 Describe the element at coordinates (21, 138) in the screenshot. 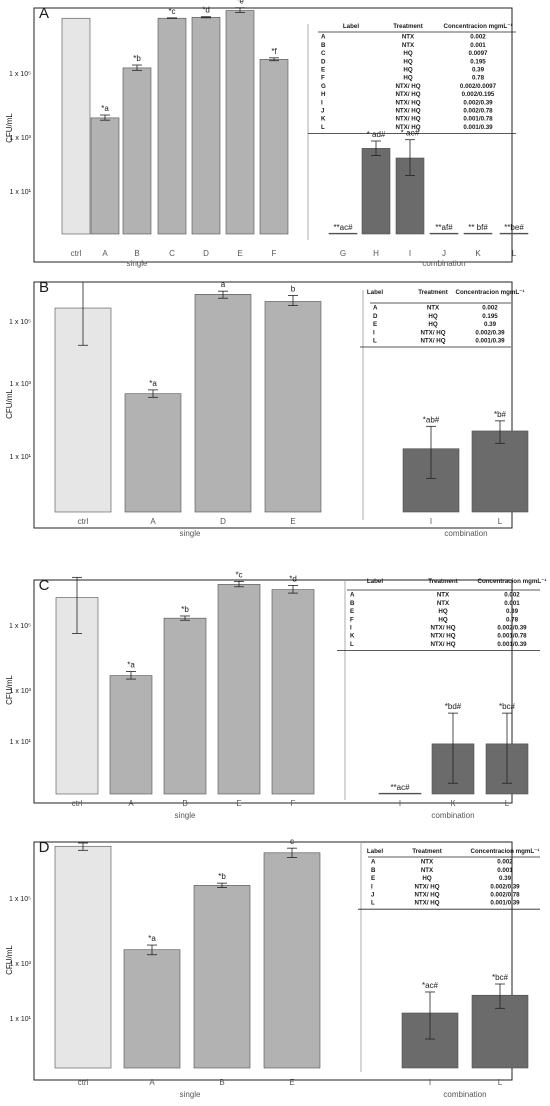

I see `y-tick-label: 1 x 10³` at that location.